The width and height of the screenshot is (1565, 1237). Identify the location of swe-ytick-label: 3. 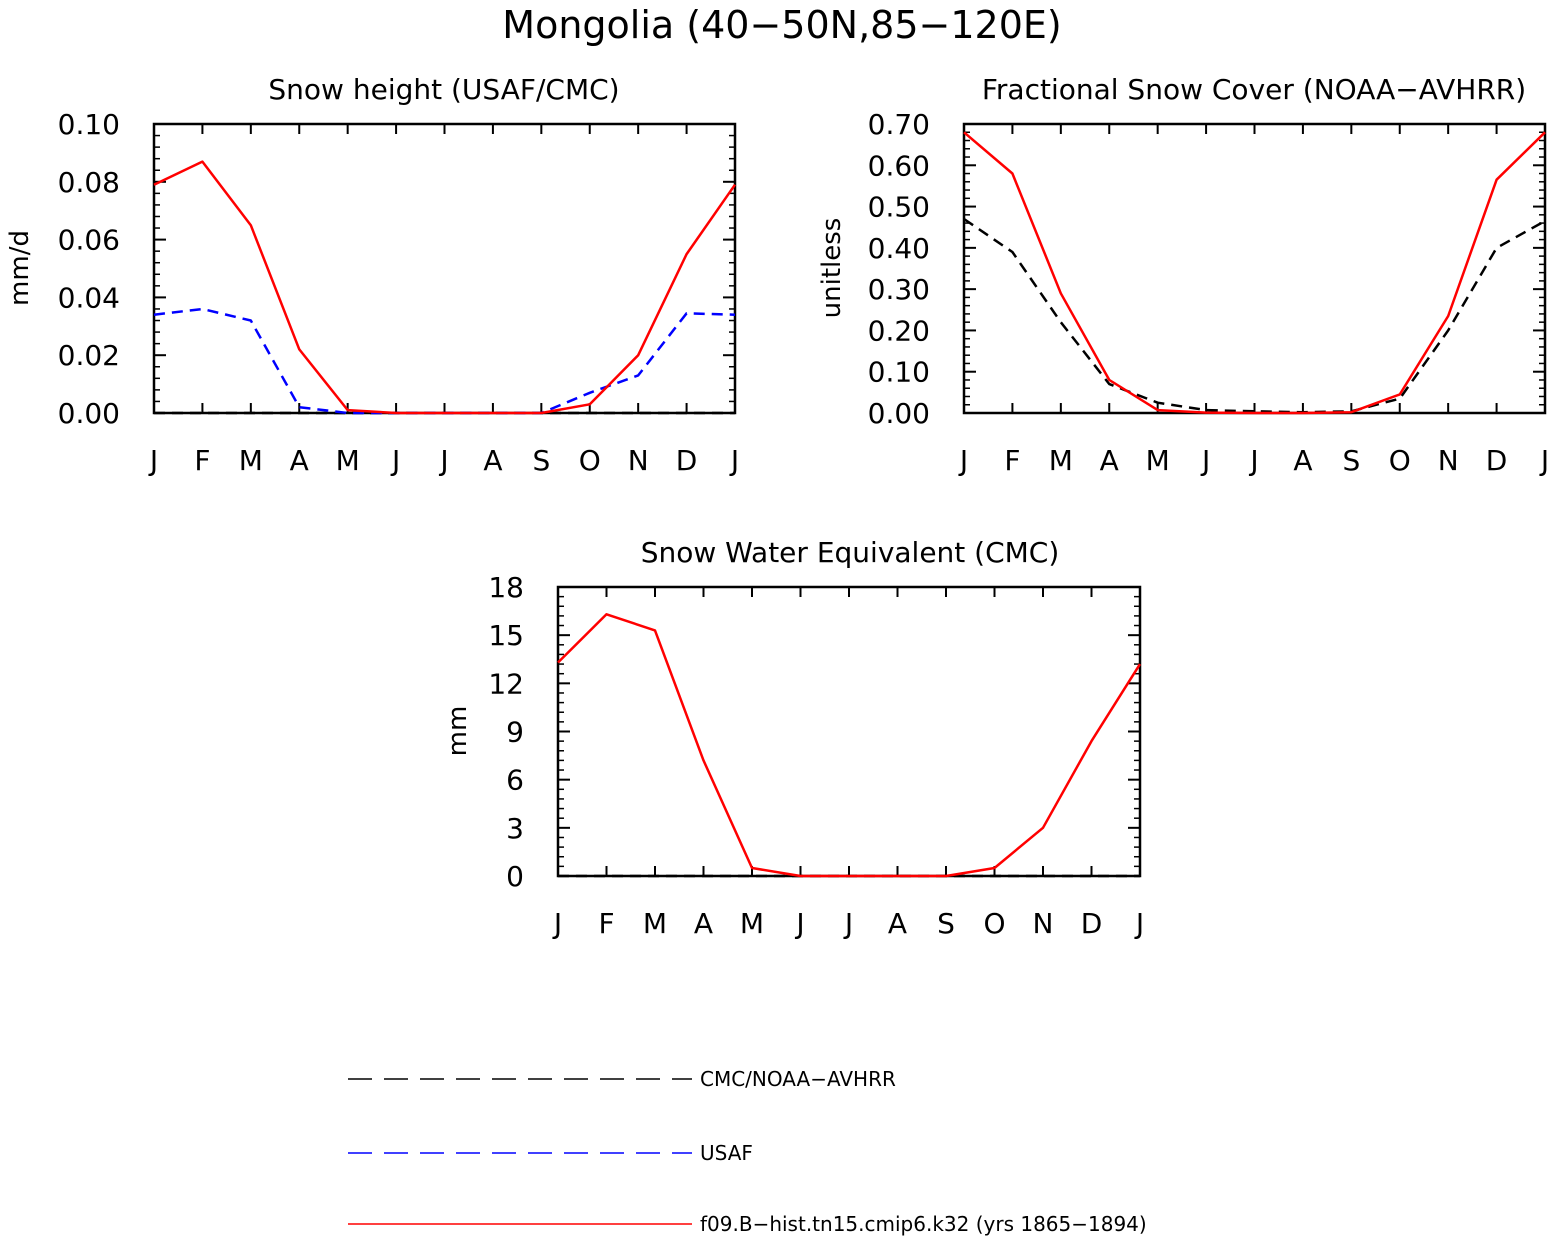
(515, 828).